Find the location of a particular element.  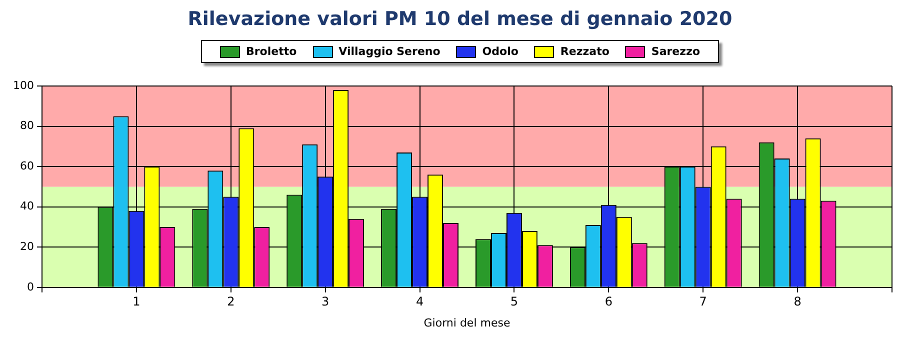

x-tick-label: 4 is located at coordinates (420, 301).